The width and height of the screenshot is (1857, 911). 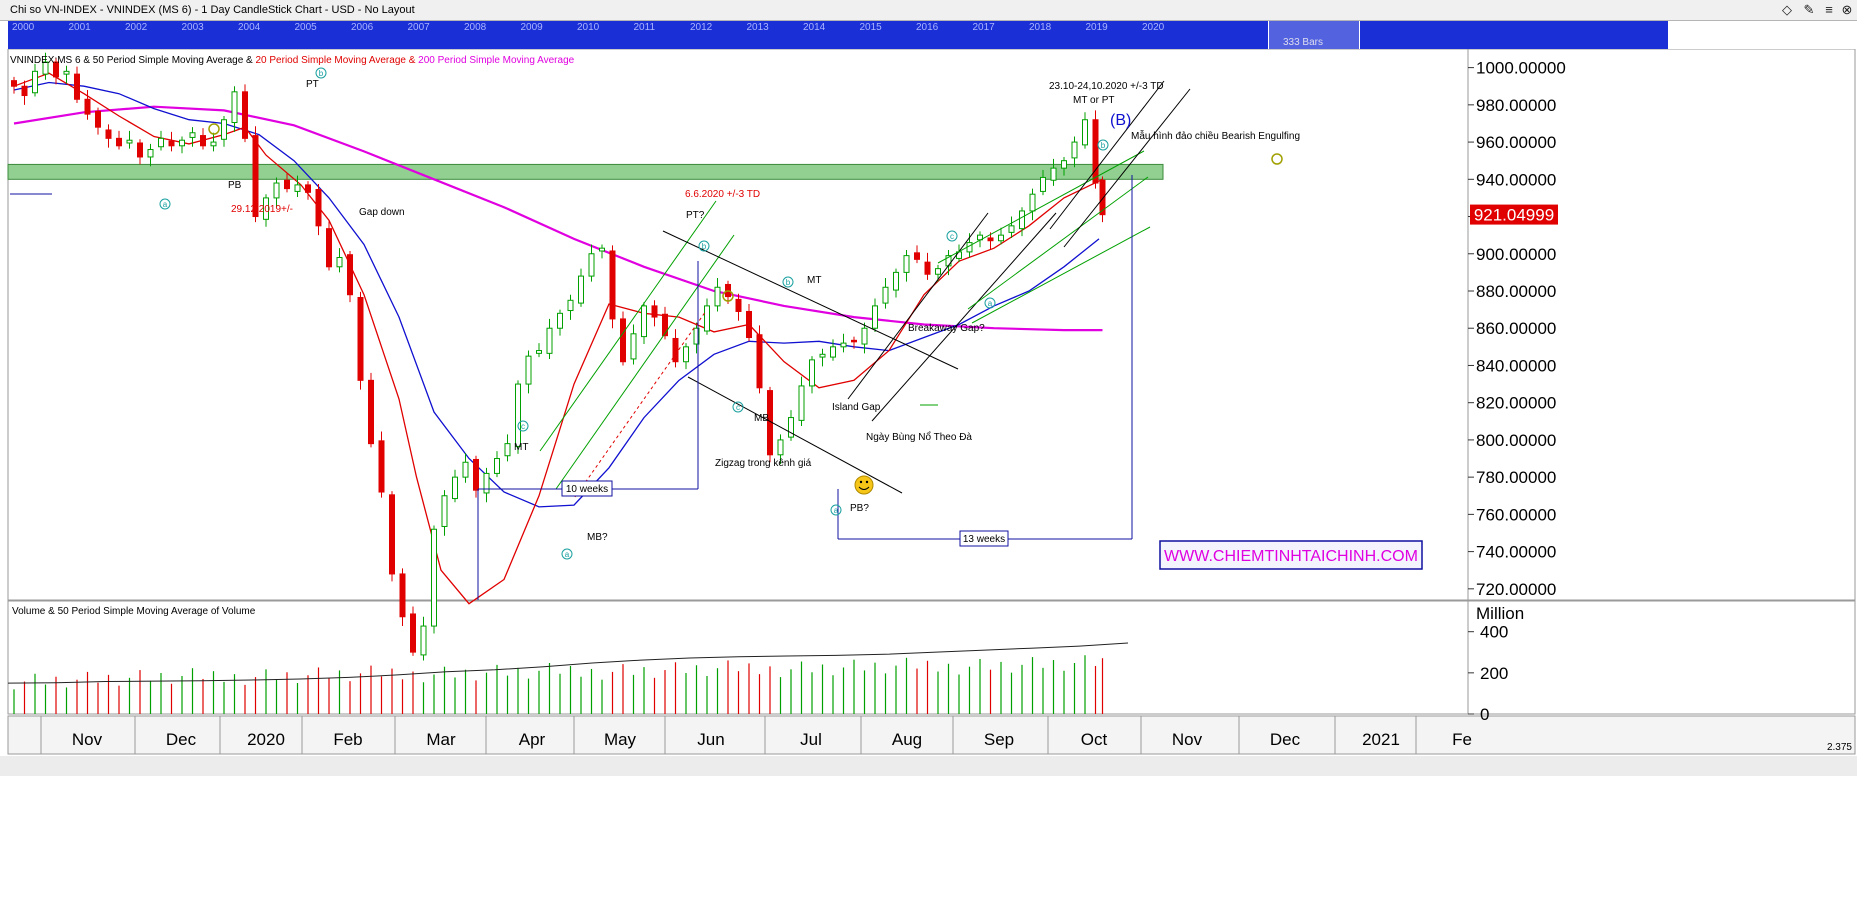 What do you see at coordinates (1809, 9) in the screenshot?
I see `pencil-icon: ✎` at bounding box center [1809, 9].